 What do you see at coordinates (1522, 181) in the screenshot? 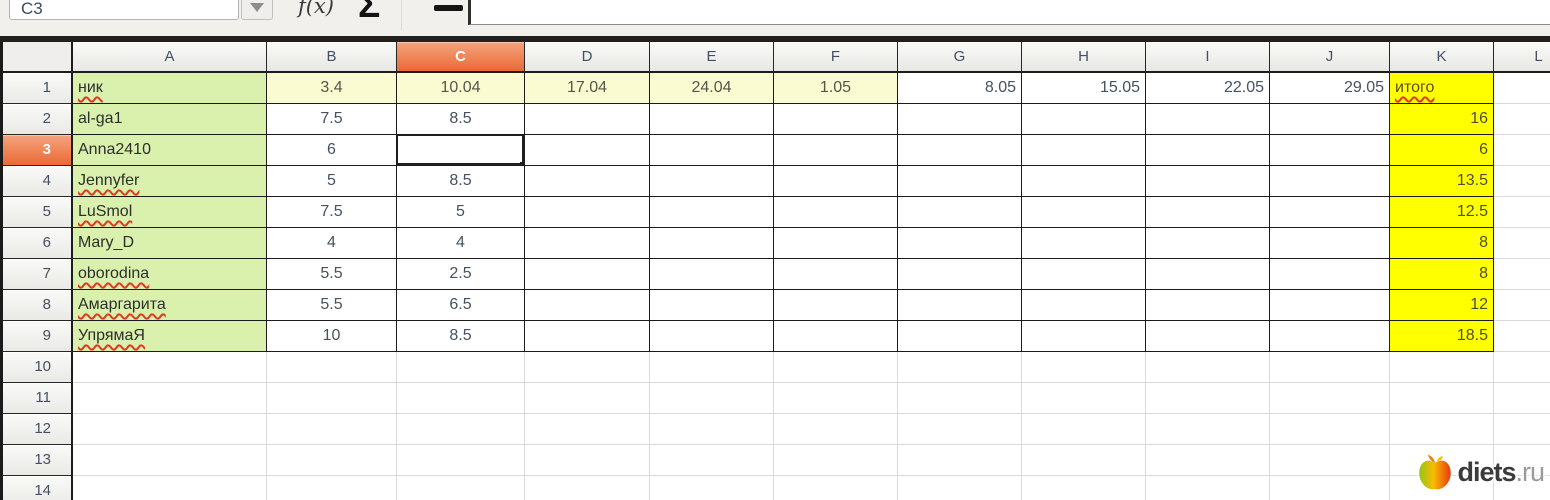
I see `cell-L4` at bounding box center [1522, 181].